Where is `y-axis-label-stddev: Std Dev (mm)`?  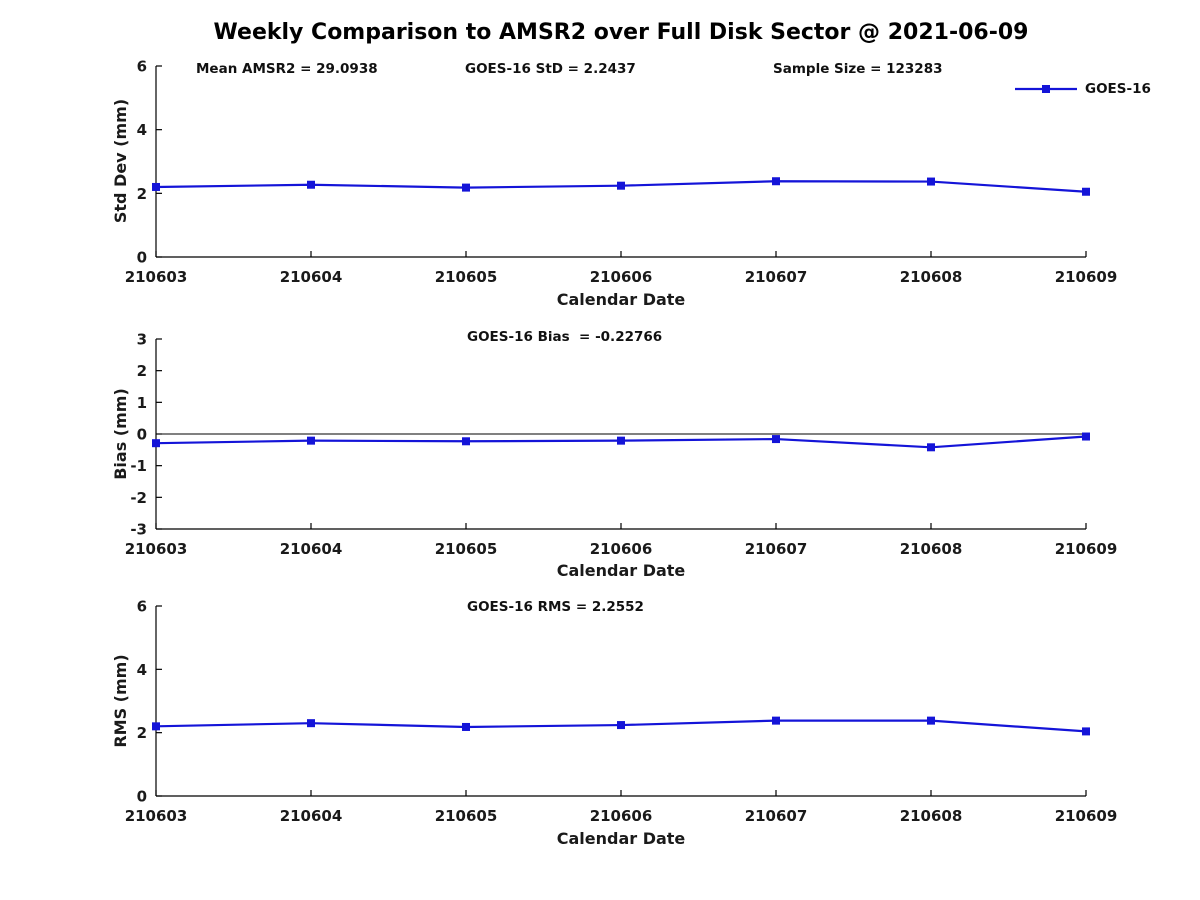 y-axis-label-stddev: Std Dev (mm) is located at coordinates (120, 161).